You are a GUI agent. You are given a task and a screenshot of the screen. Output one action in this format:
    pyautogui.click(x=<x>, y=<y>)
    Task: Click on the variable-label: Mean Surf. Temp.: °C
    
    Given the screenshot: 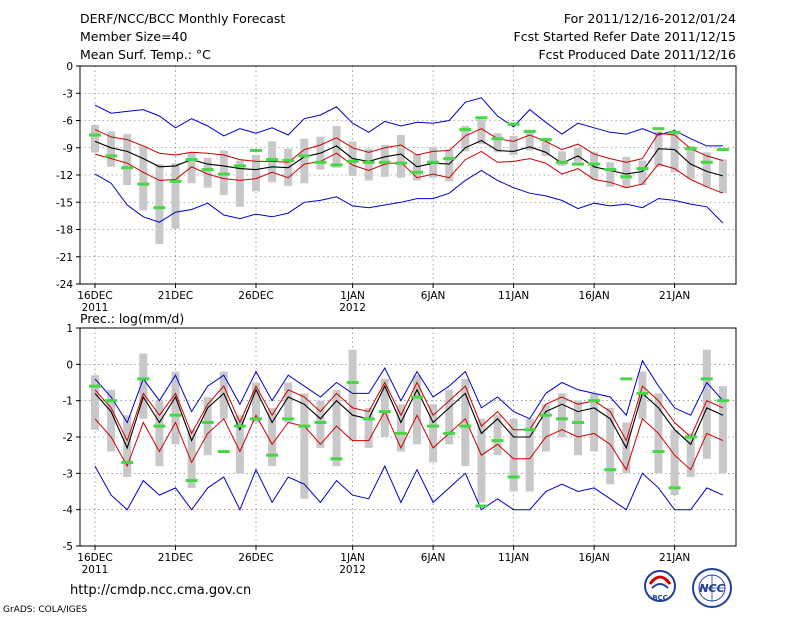 What is the action you would take?
    pyautogui.click(x=145, y=54)
    